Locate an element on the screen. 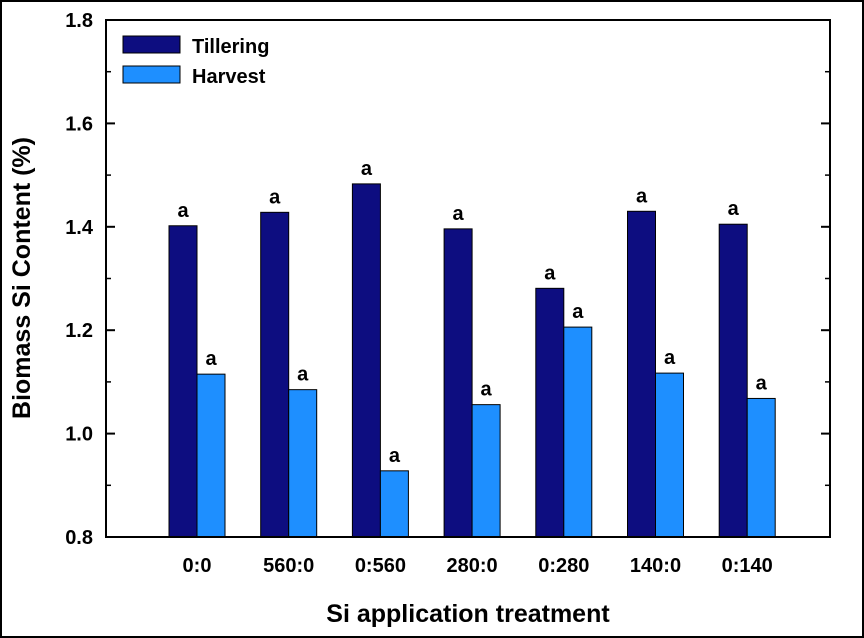 Image resolution: width=864 pixels, height=638 pixels. significance-label-harvest-3: a is located at coordinates (487, 390).